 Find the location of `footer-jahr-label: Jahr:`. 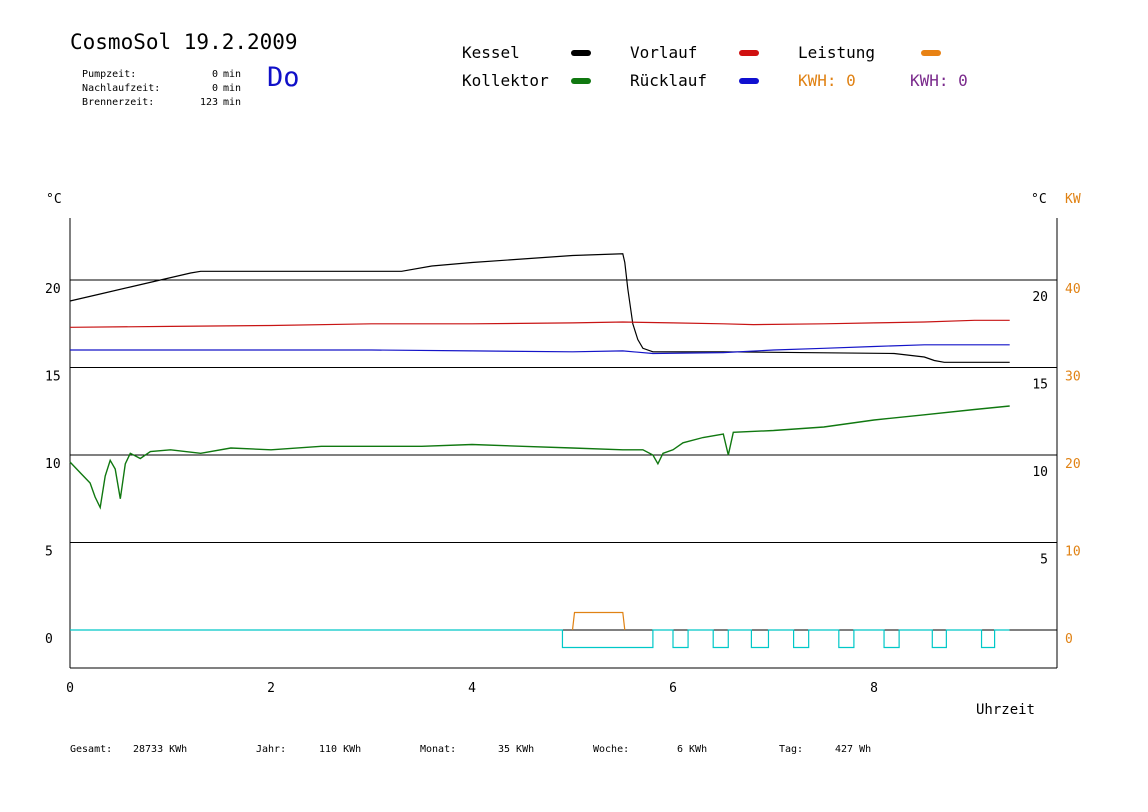

footer-jahr-label: Jahr: is located at coordinates (271, 749).